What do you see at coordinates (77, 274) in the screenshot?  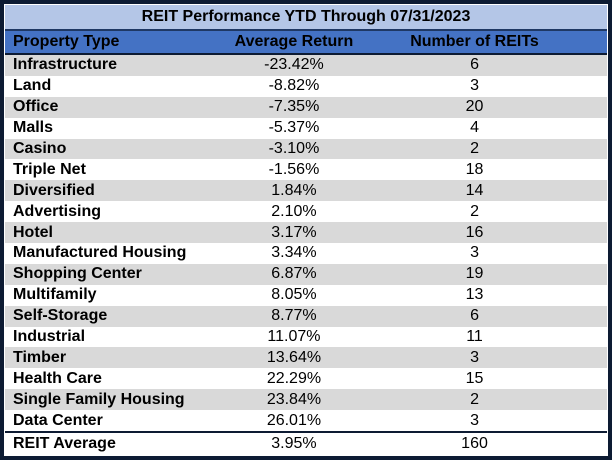 I see `cell-property-type: Shopping Center` at bounding box center [77, 274].